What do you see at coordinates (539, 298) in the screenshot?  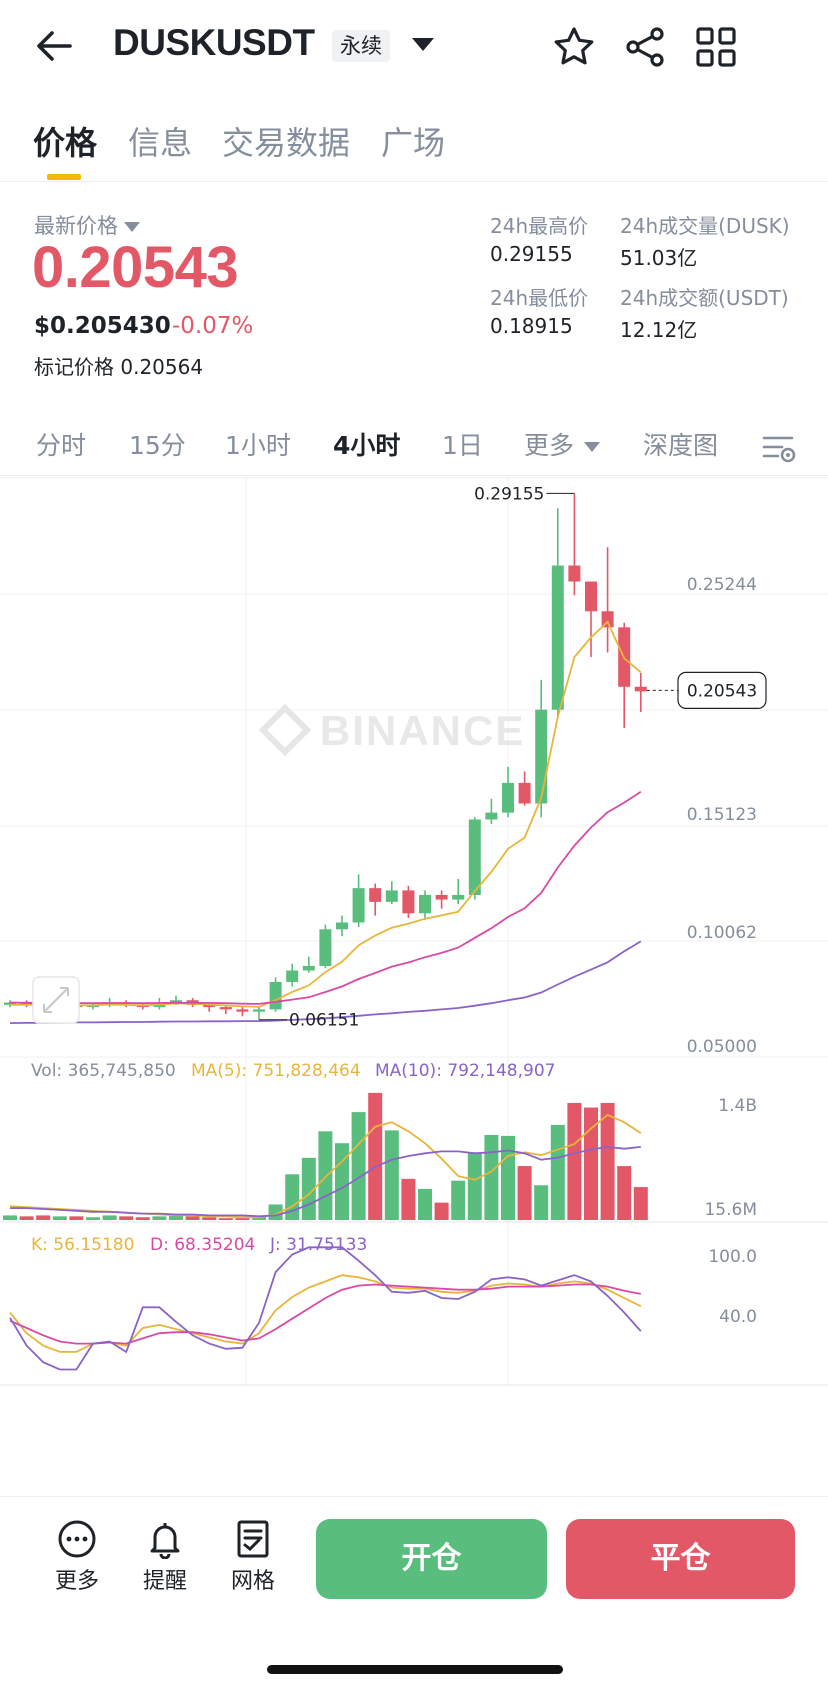 I see `low-label: 24h最低价` at bounding box center [539, 298].